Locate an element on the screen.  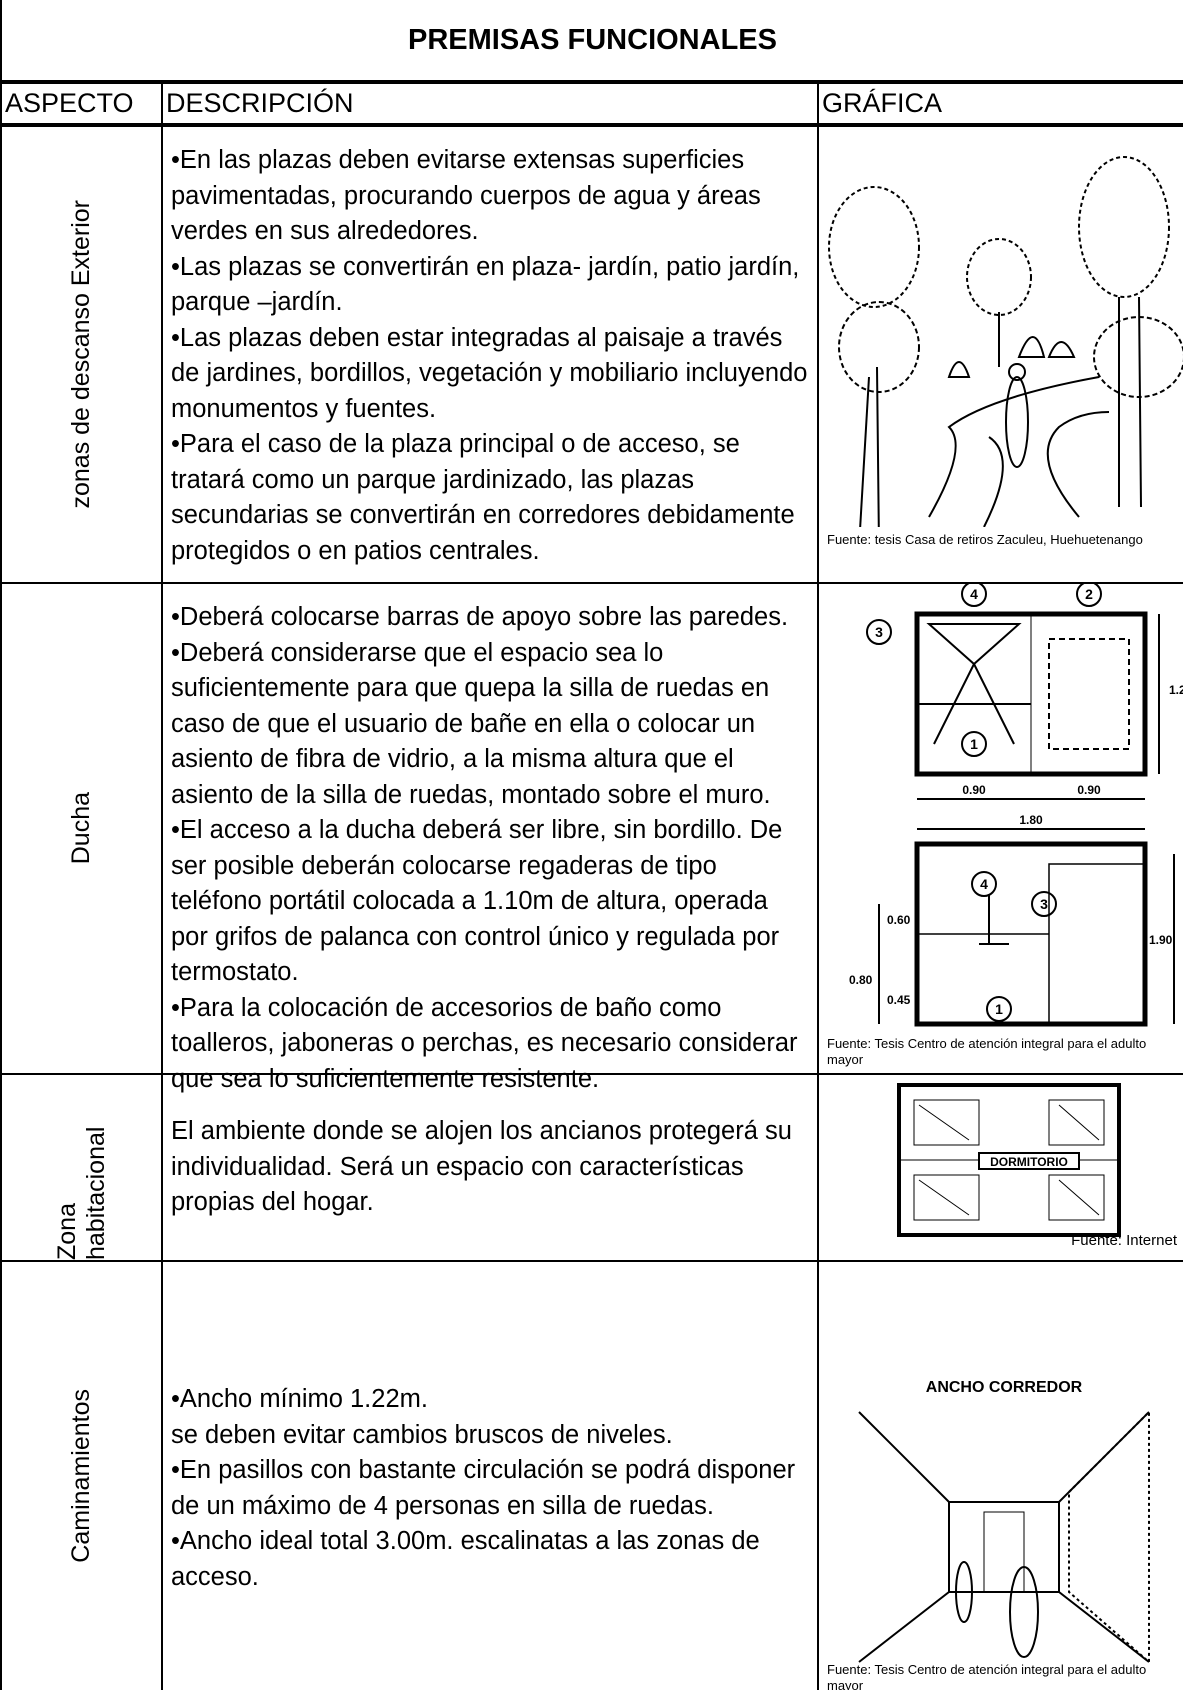
graphic-label: 1.20 is located at coordinates (1176, 690).